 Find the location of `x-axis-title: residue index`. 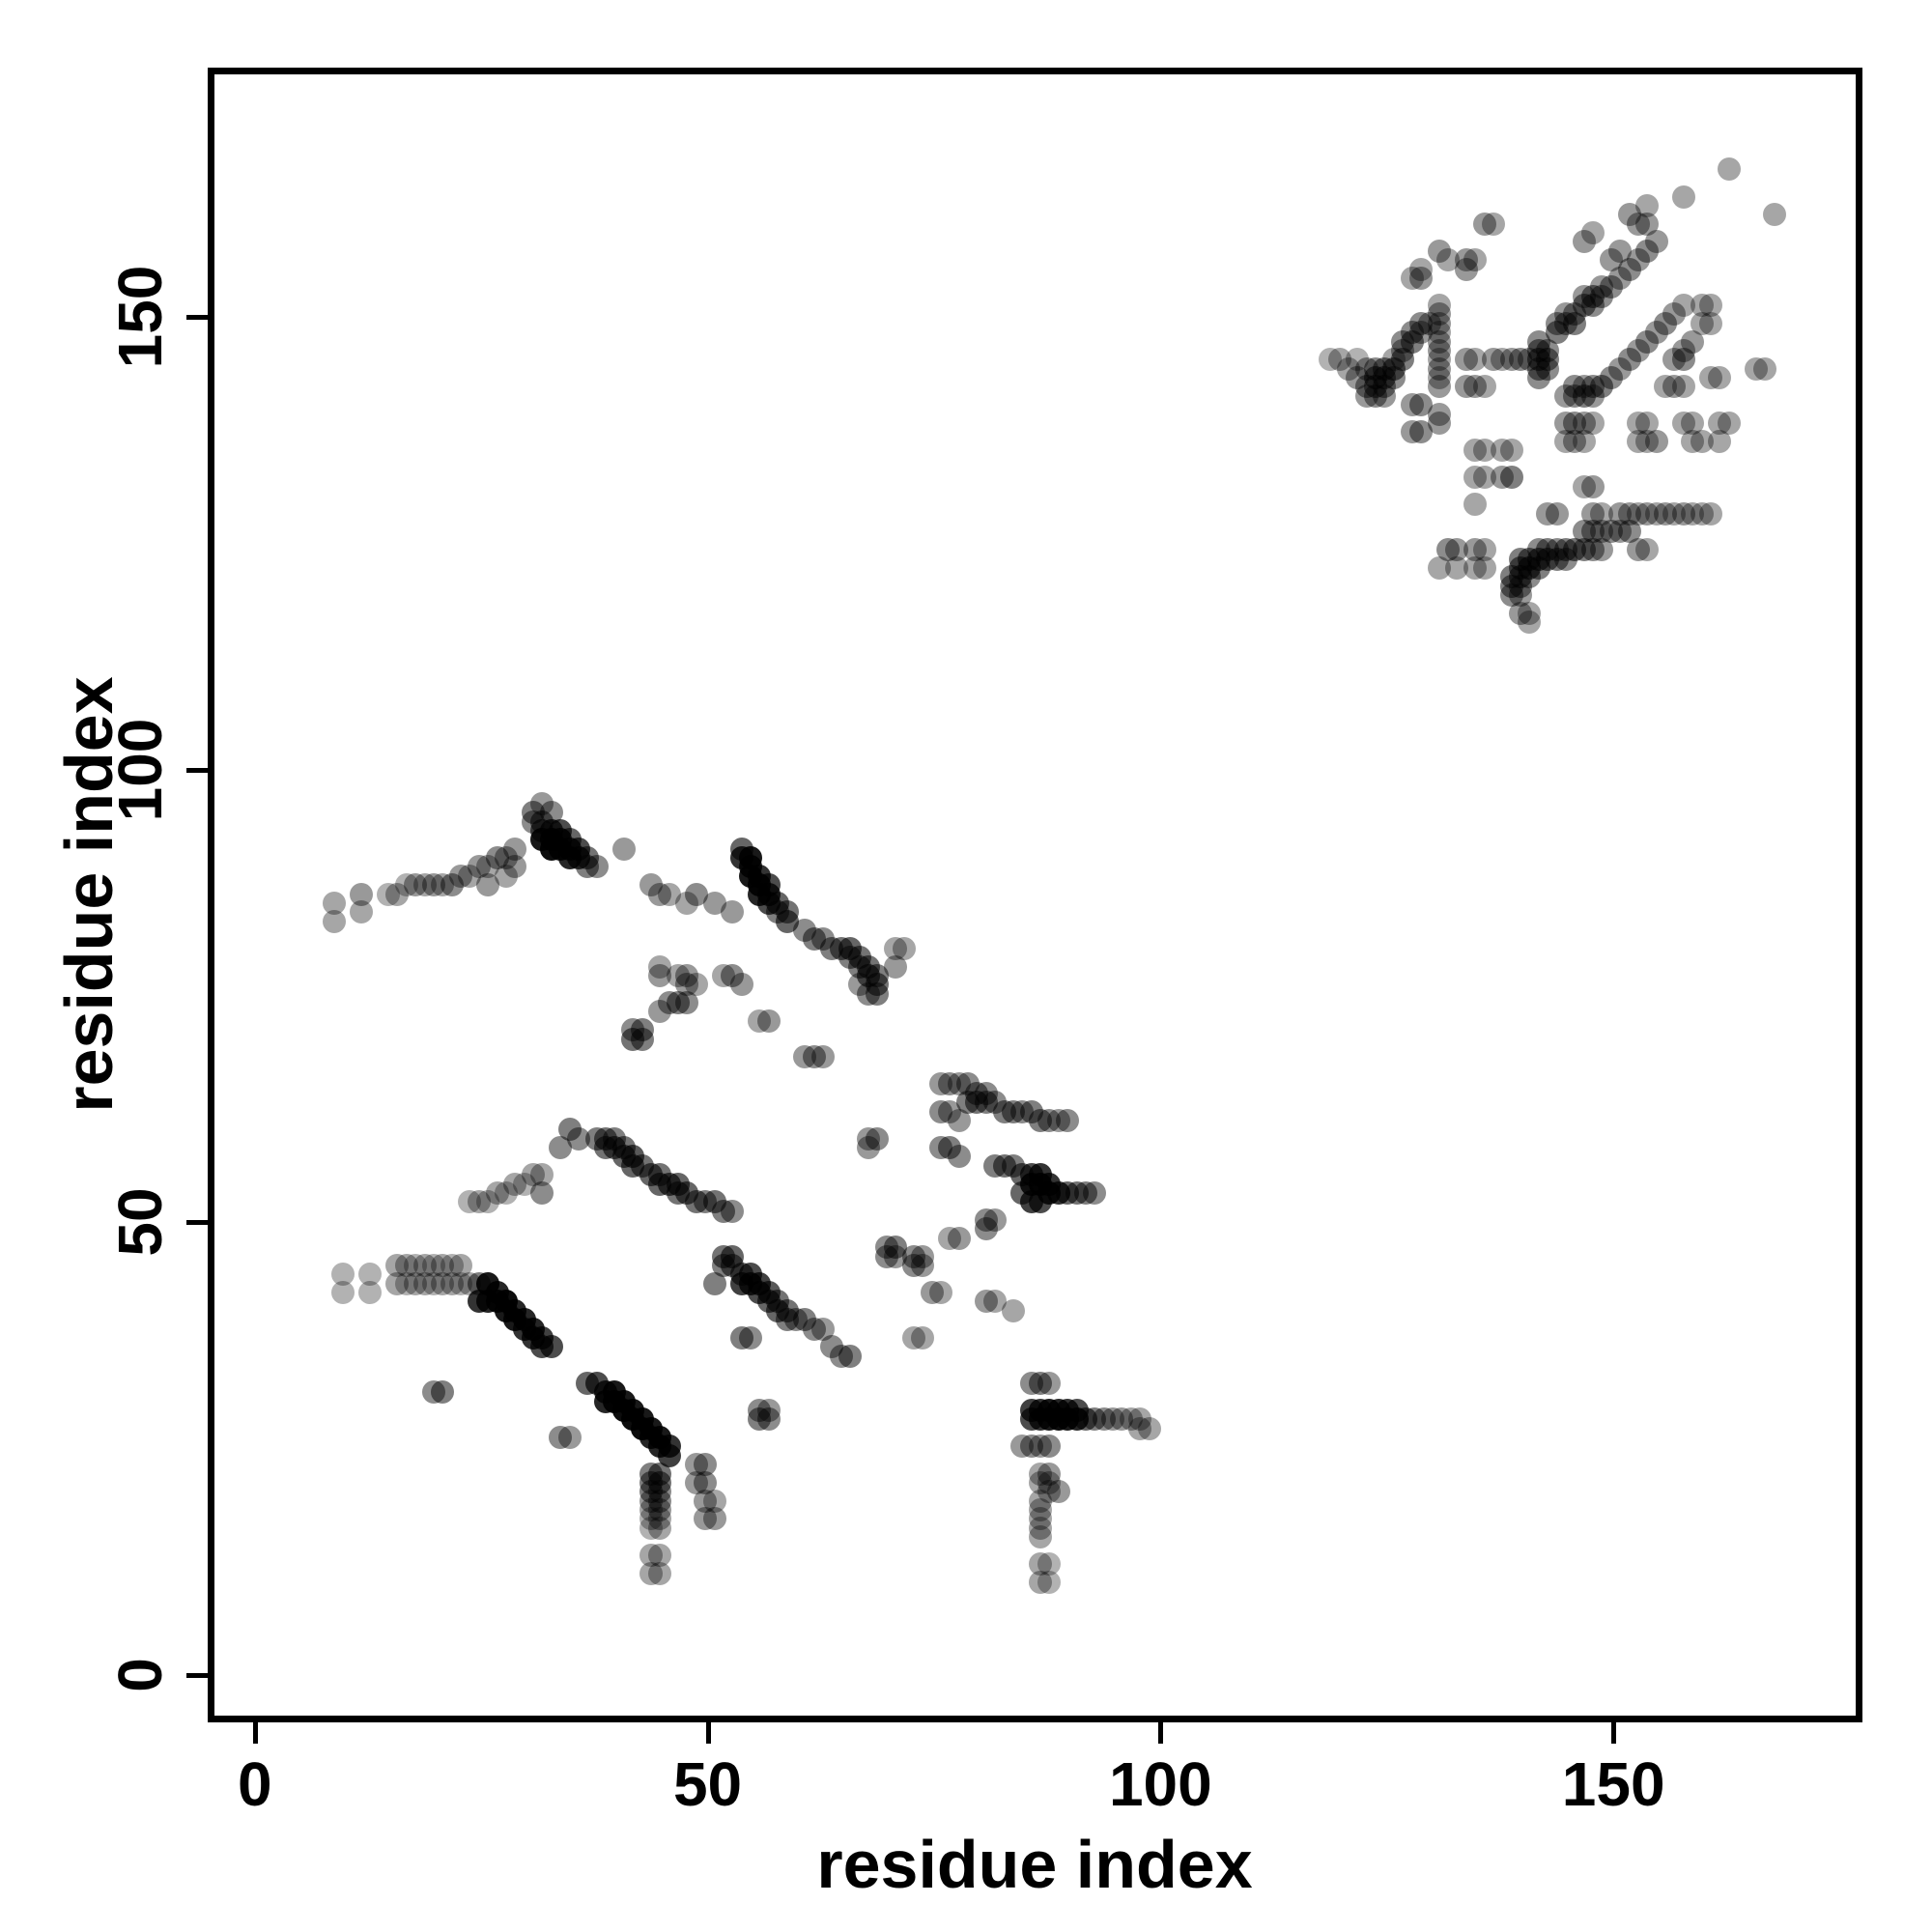

x-axis-title: residue index is located at coordinates (1034, 1864).